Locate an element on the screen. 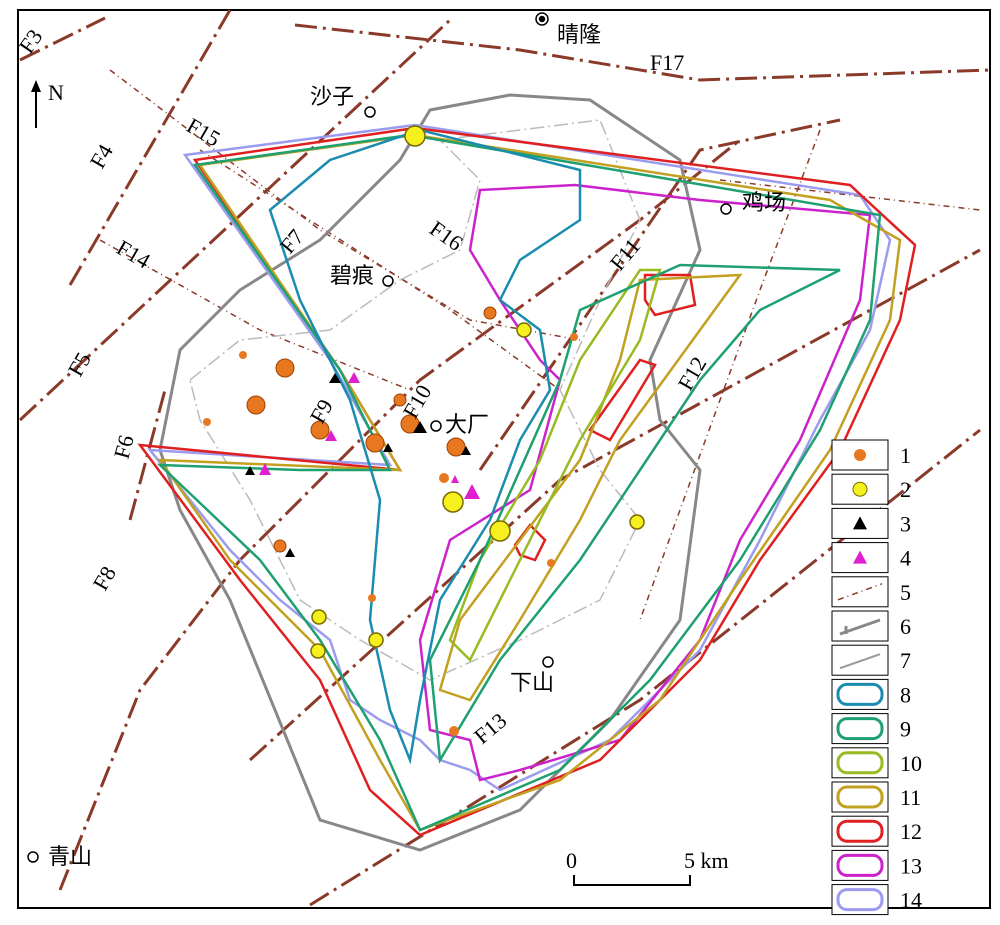 The image size is (1000, 925). legend-item: 12 is located at coordinates (876, 831).